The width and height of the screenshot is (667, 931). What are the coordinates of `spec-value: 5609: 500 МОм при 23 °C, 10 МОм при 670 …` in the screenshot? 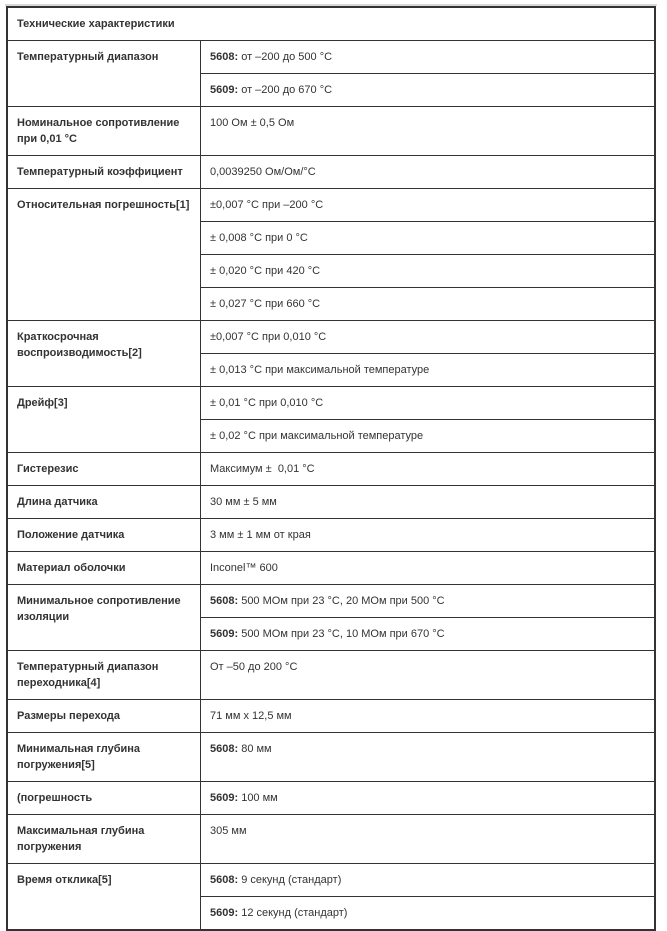 It's located at (428, 634).